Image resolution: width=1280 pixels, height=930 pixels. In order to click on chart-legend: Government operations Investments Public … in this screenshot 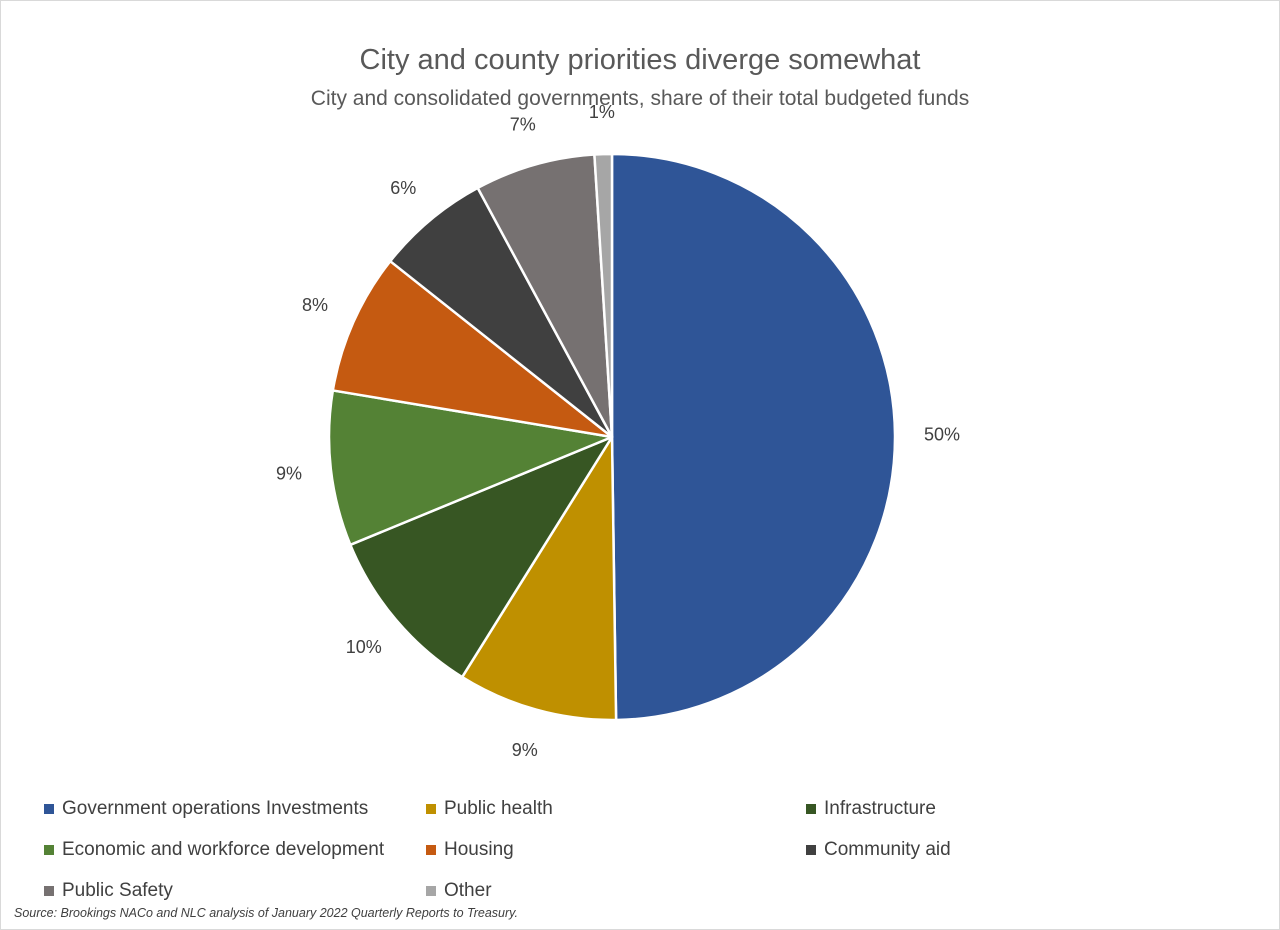, I will do `click(644, 849)`.